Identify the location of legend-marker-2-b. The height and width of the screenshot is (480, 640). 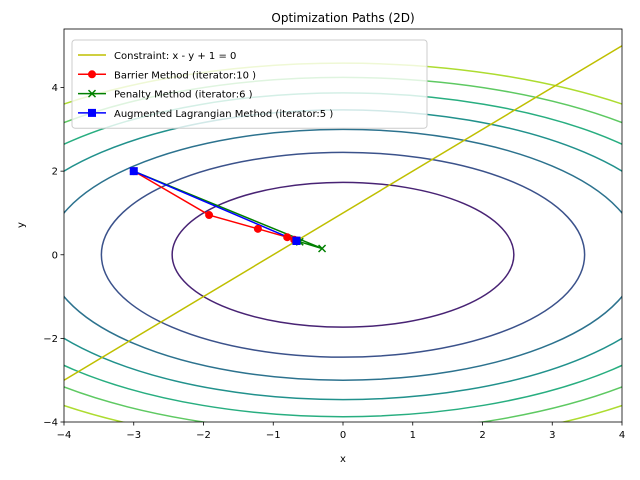
(92, 93).